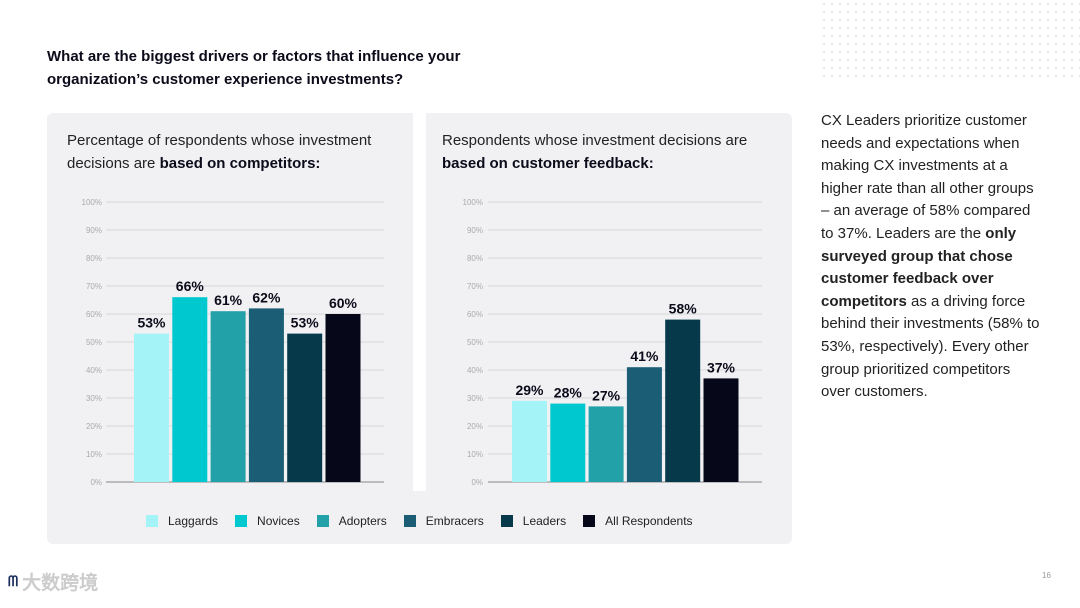  I want to click on legend-label: Embracers, so click(454, 521).